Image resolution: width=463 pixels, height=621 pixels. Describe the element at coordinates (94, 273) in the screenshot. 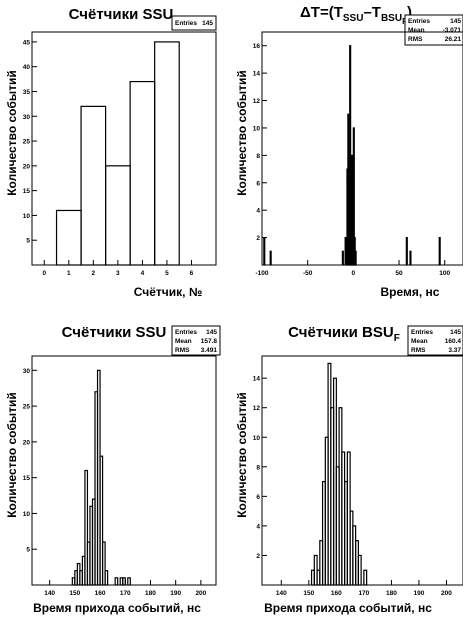

I see `x-tick-label: 2` at that location.